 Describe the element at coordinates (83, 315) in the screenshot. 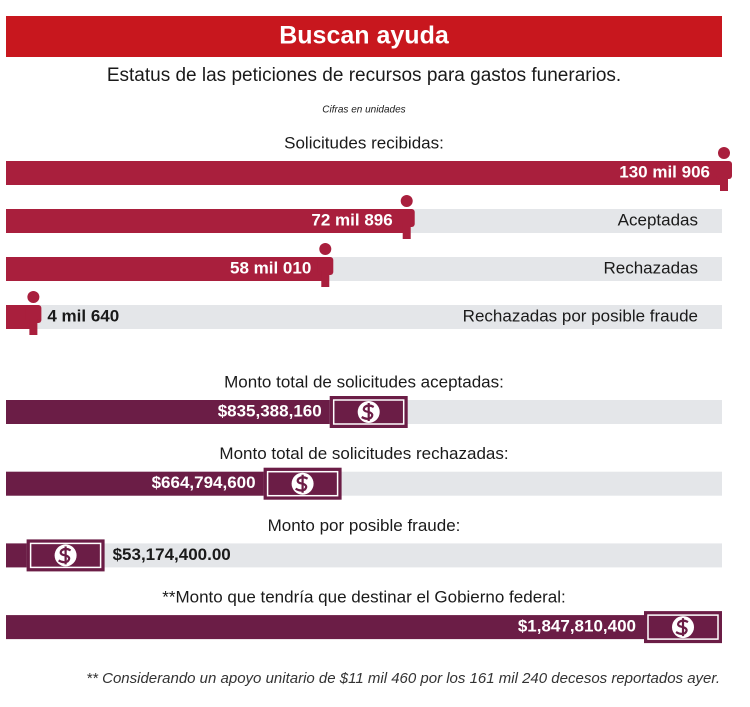

I see `value-label: 4 mil 640` at that location.